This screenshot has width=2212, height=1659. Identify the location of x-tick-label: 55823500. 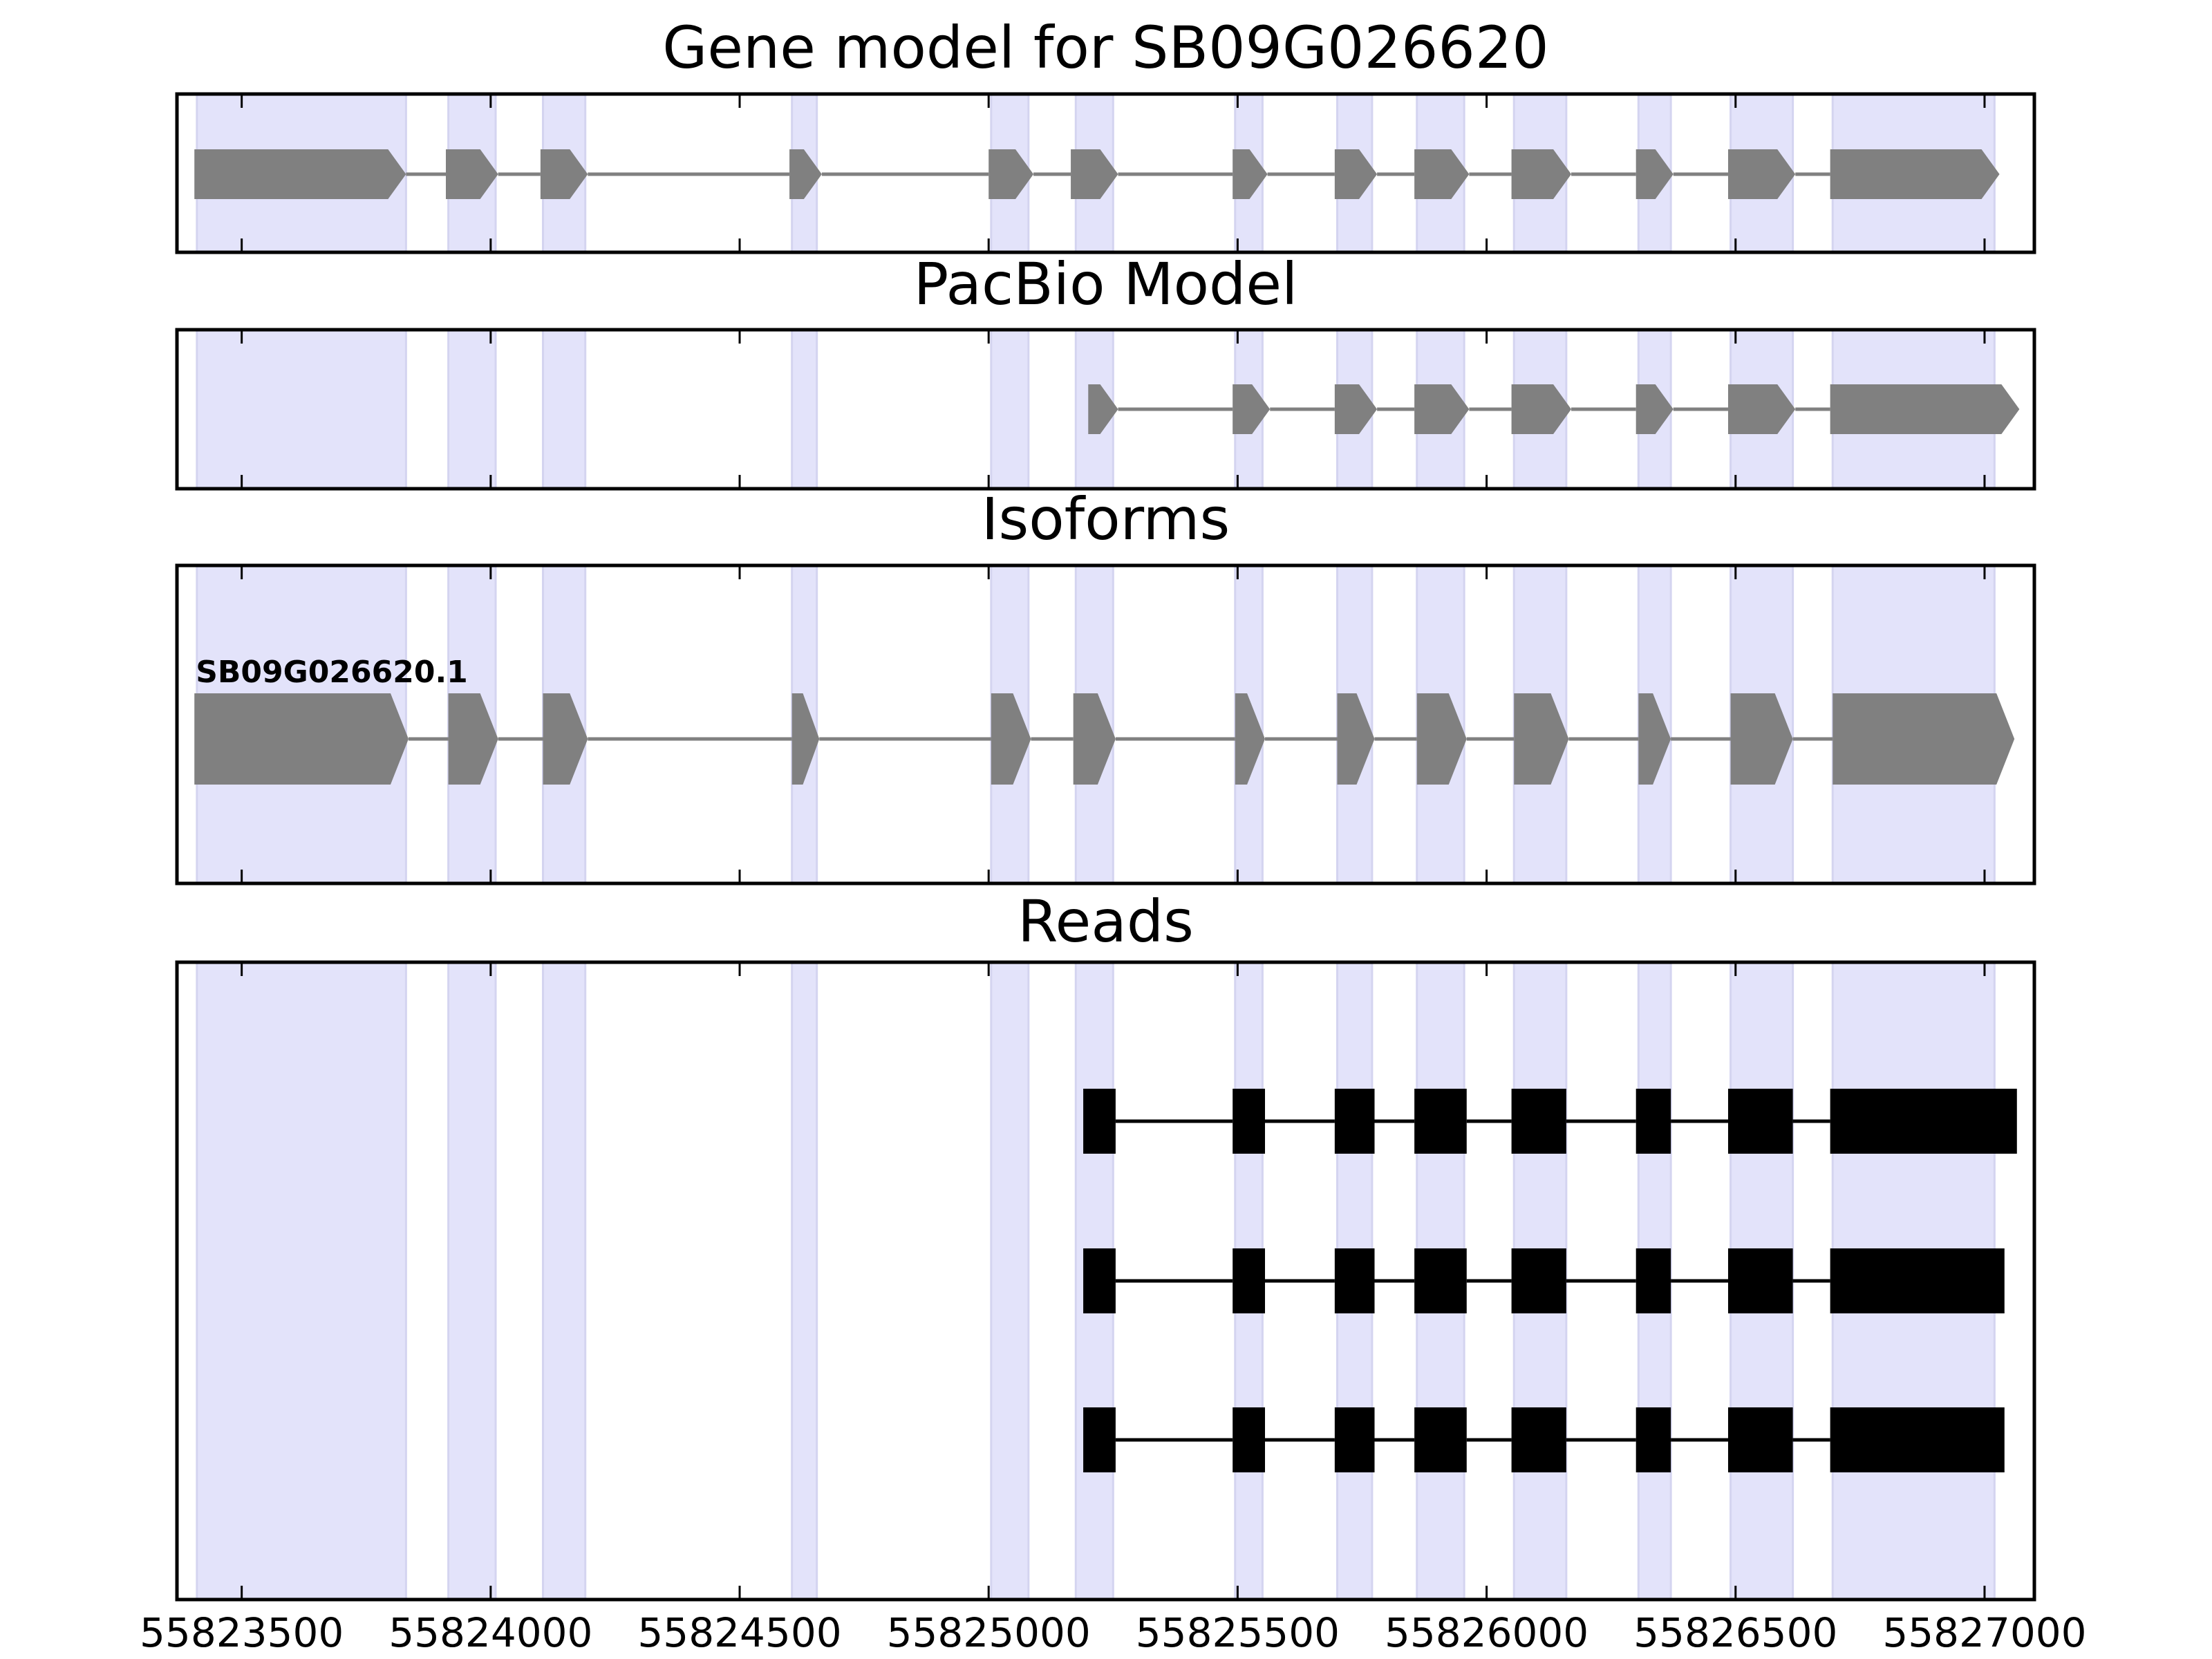
(242, 1633).